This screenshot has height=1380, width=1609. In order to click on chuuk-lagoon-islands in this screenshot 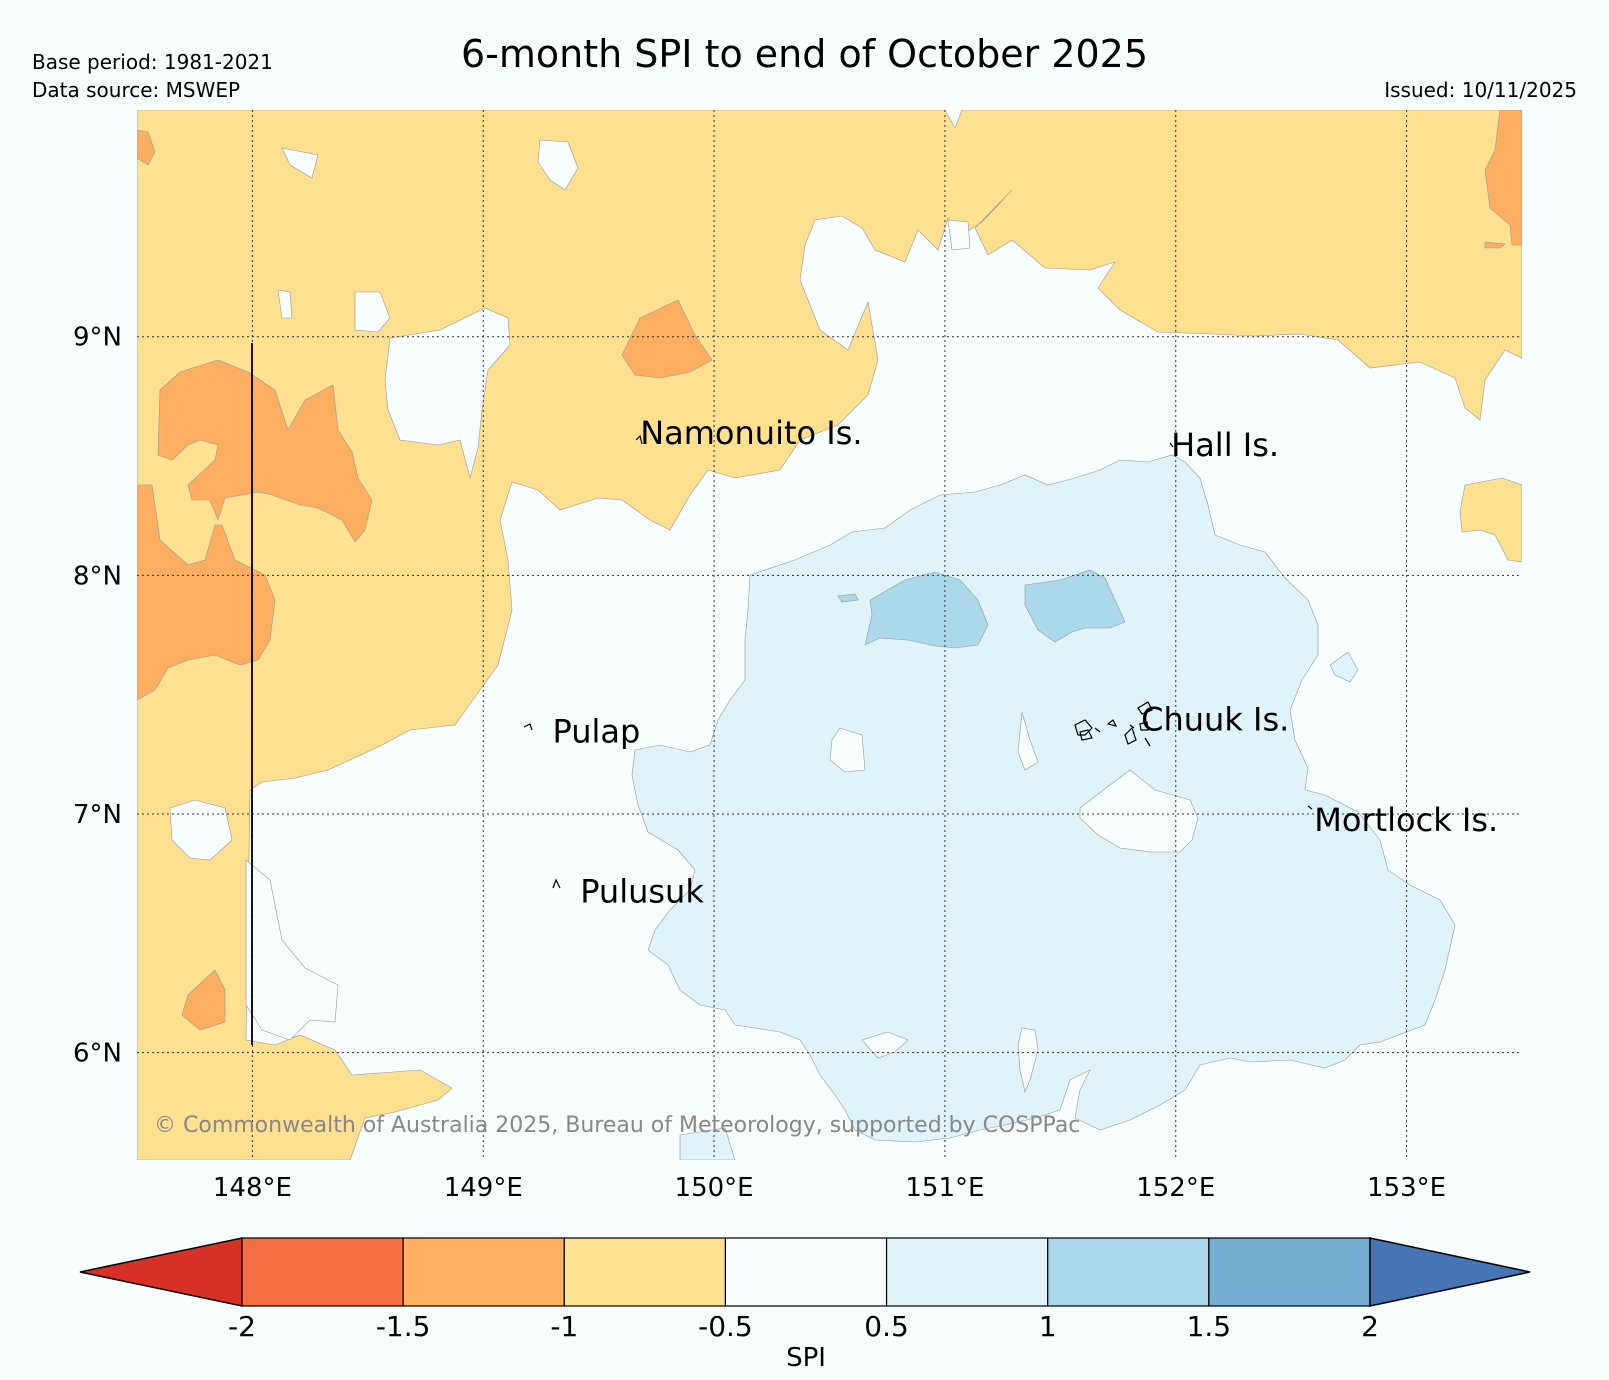, I will do `click(1113, 724)`.